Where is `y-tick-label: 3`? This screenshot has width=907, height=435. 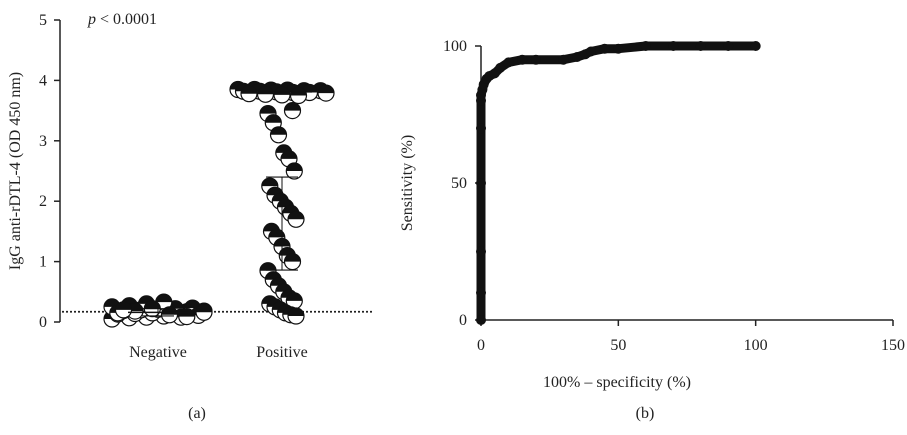 y-tick-label: 3 is located at coordinates (43, 141).